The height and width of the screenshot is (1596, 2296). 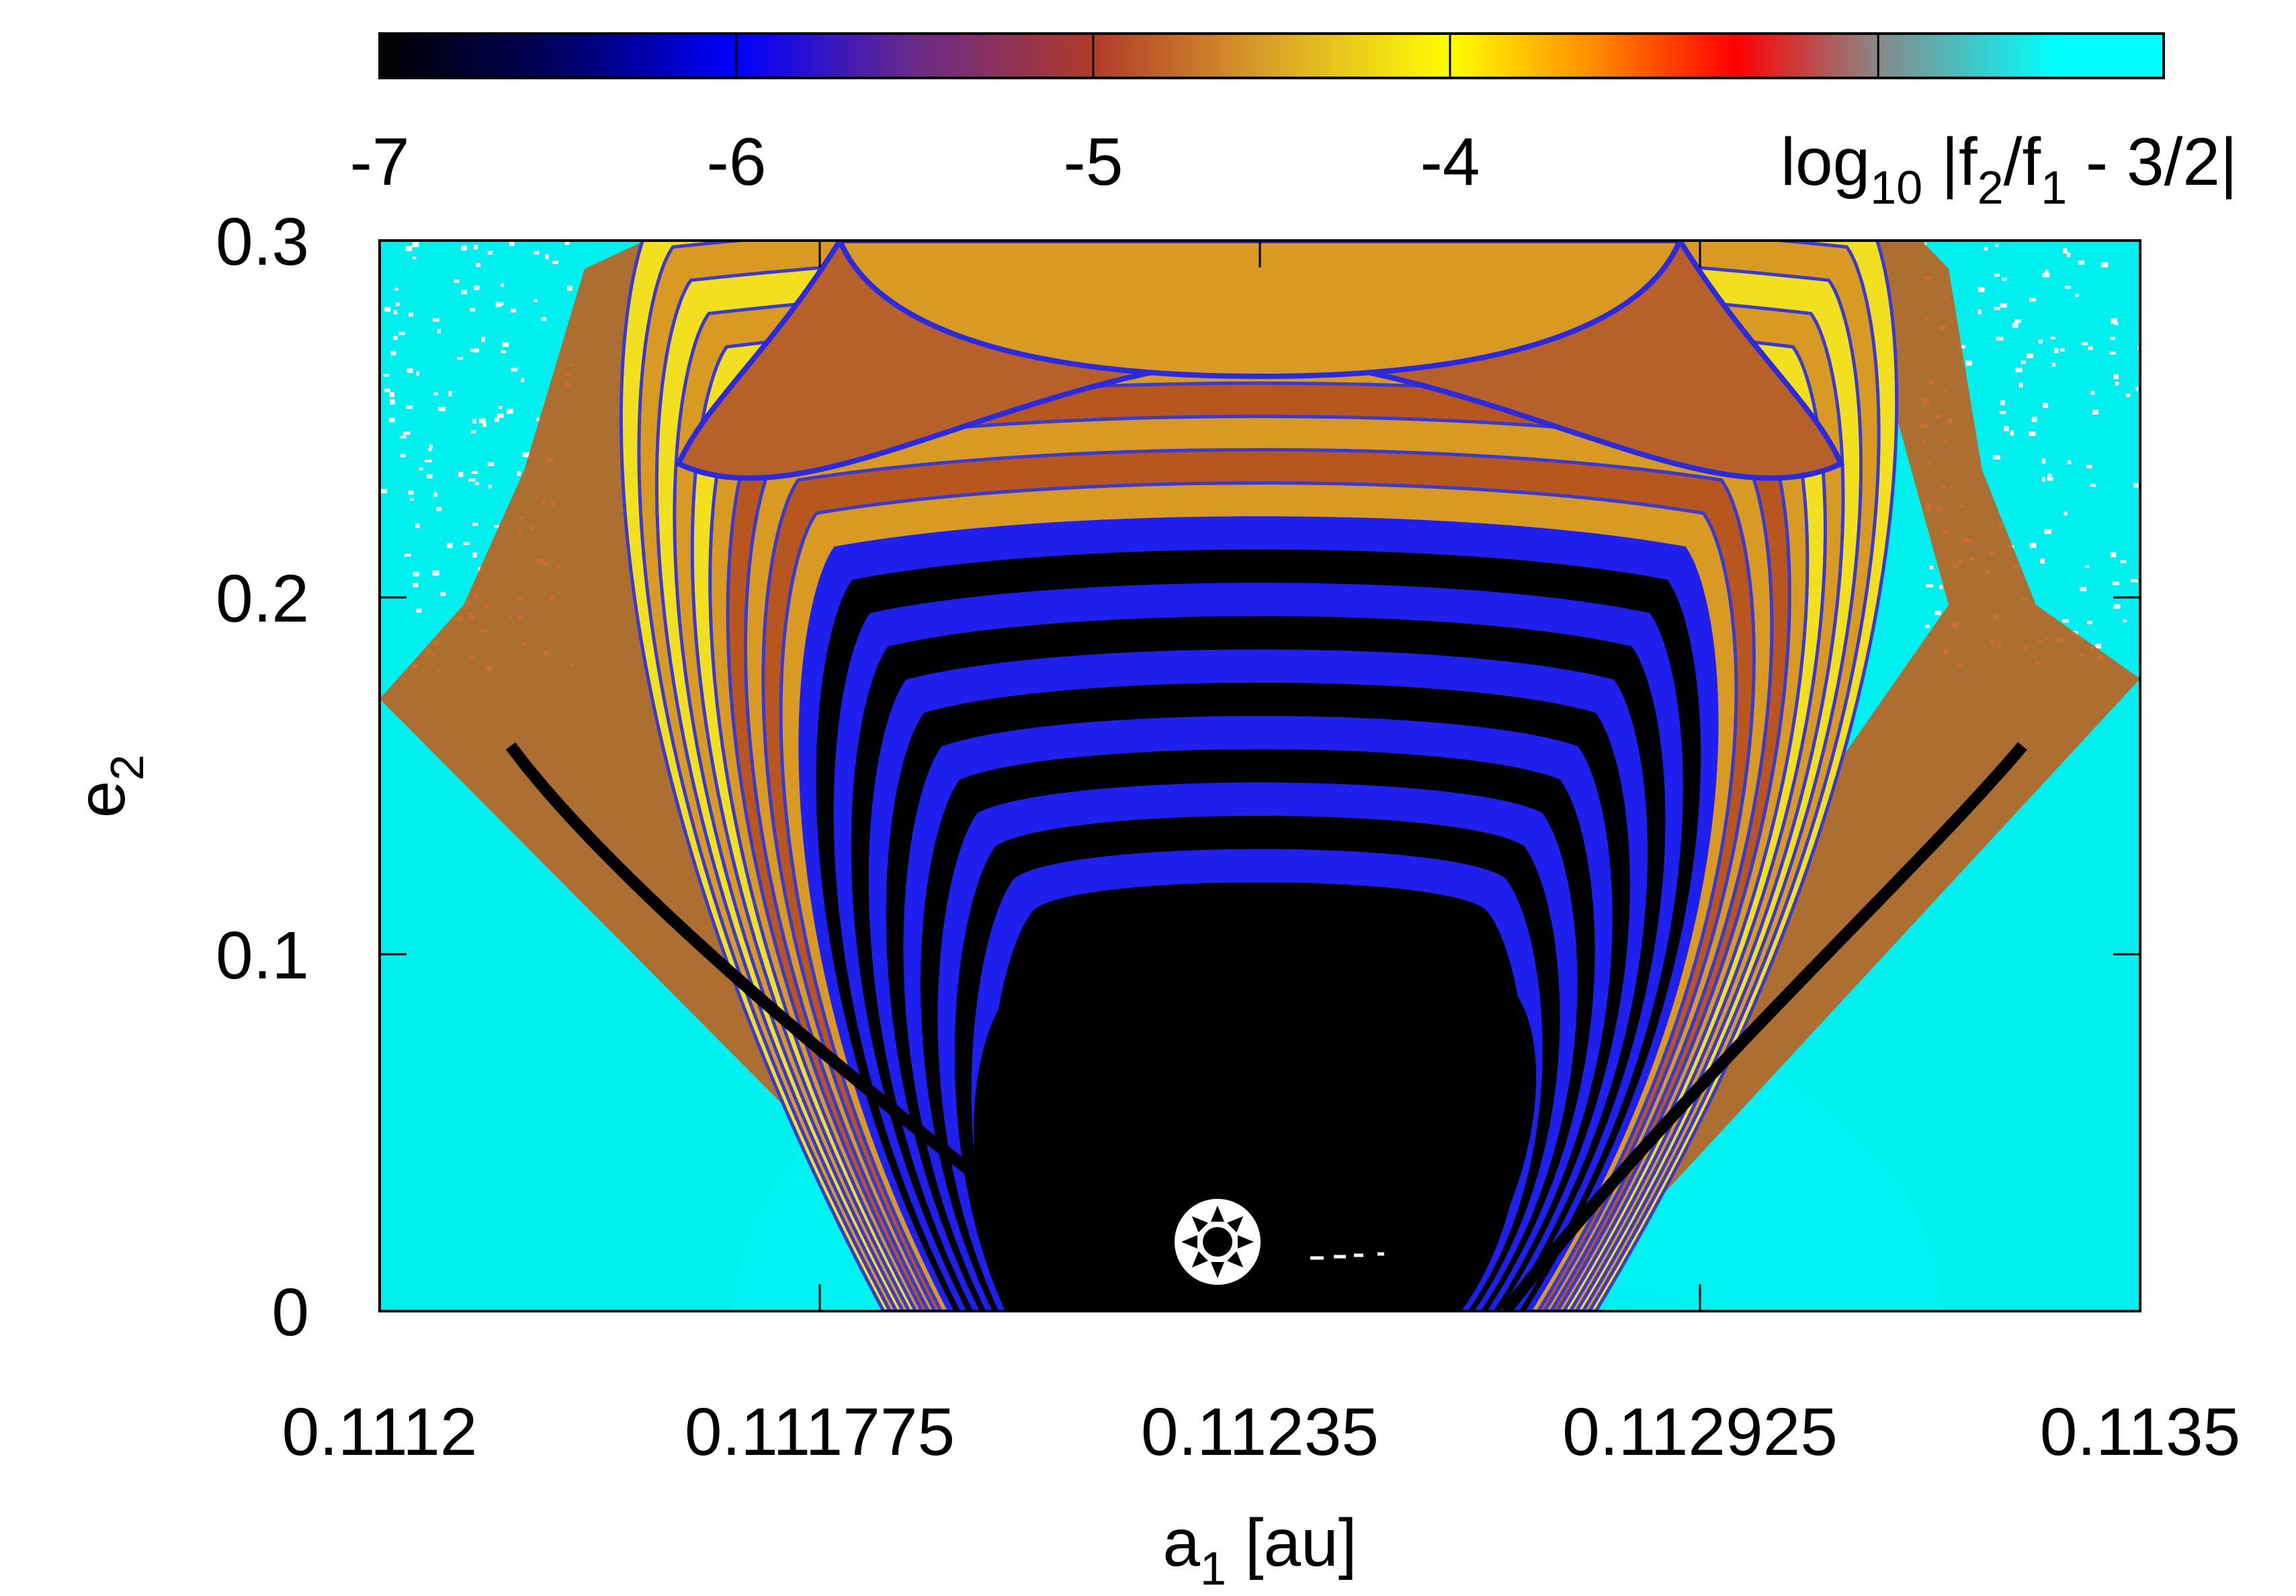 I want to click on colorbar-label: log10 |f2/f1 - 3/2|, so click(x=2010, y=169).